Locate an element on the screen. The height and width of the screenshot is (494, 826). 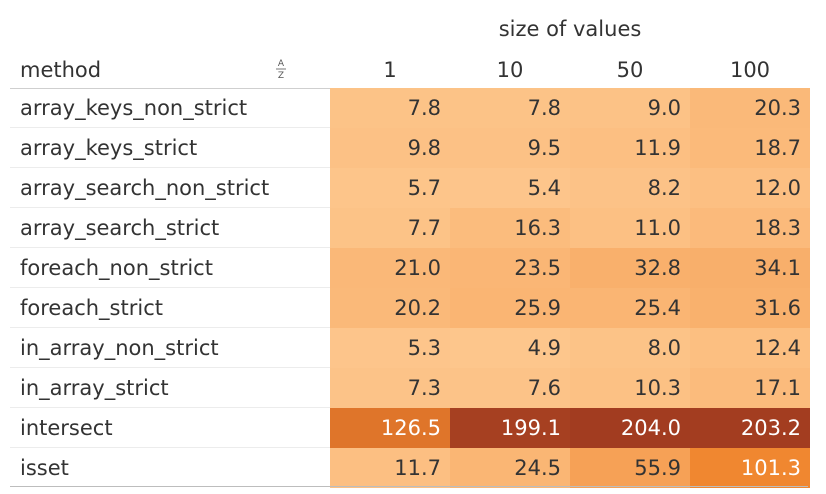
heatmap-cell: 5.3 is located at coordinates (390, 348).